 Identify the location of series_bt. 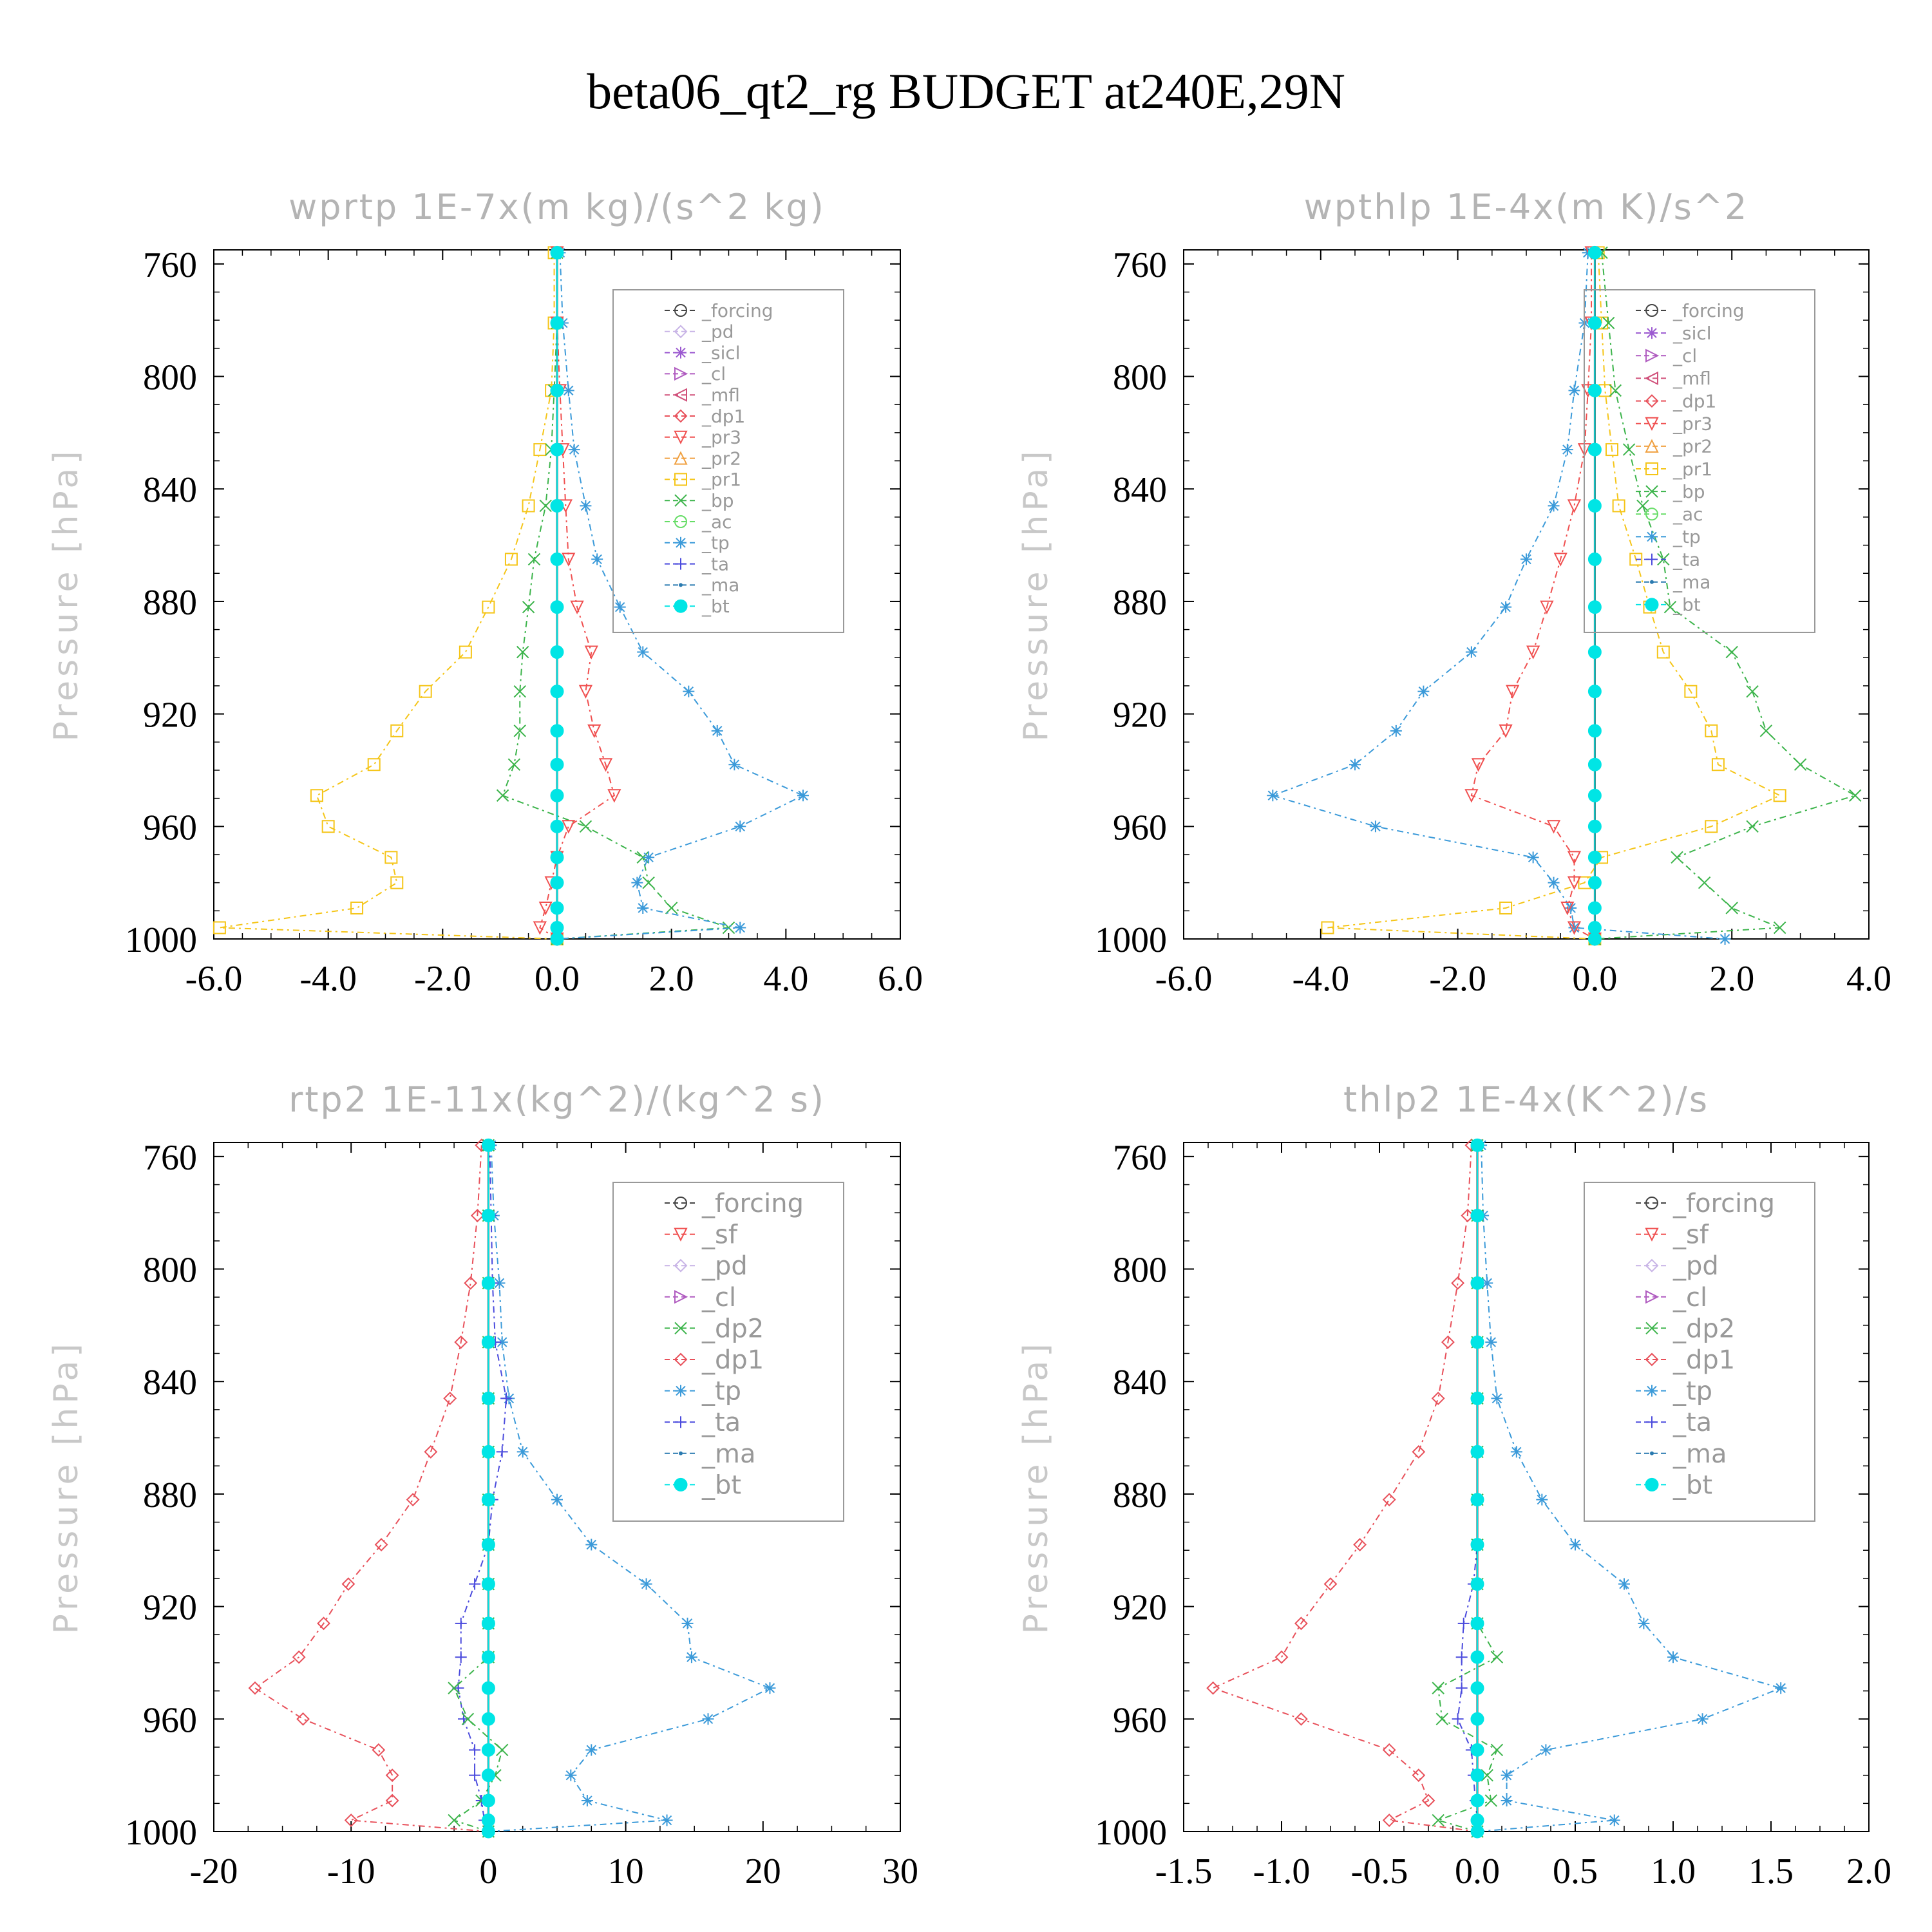
(557, 595).